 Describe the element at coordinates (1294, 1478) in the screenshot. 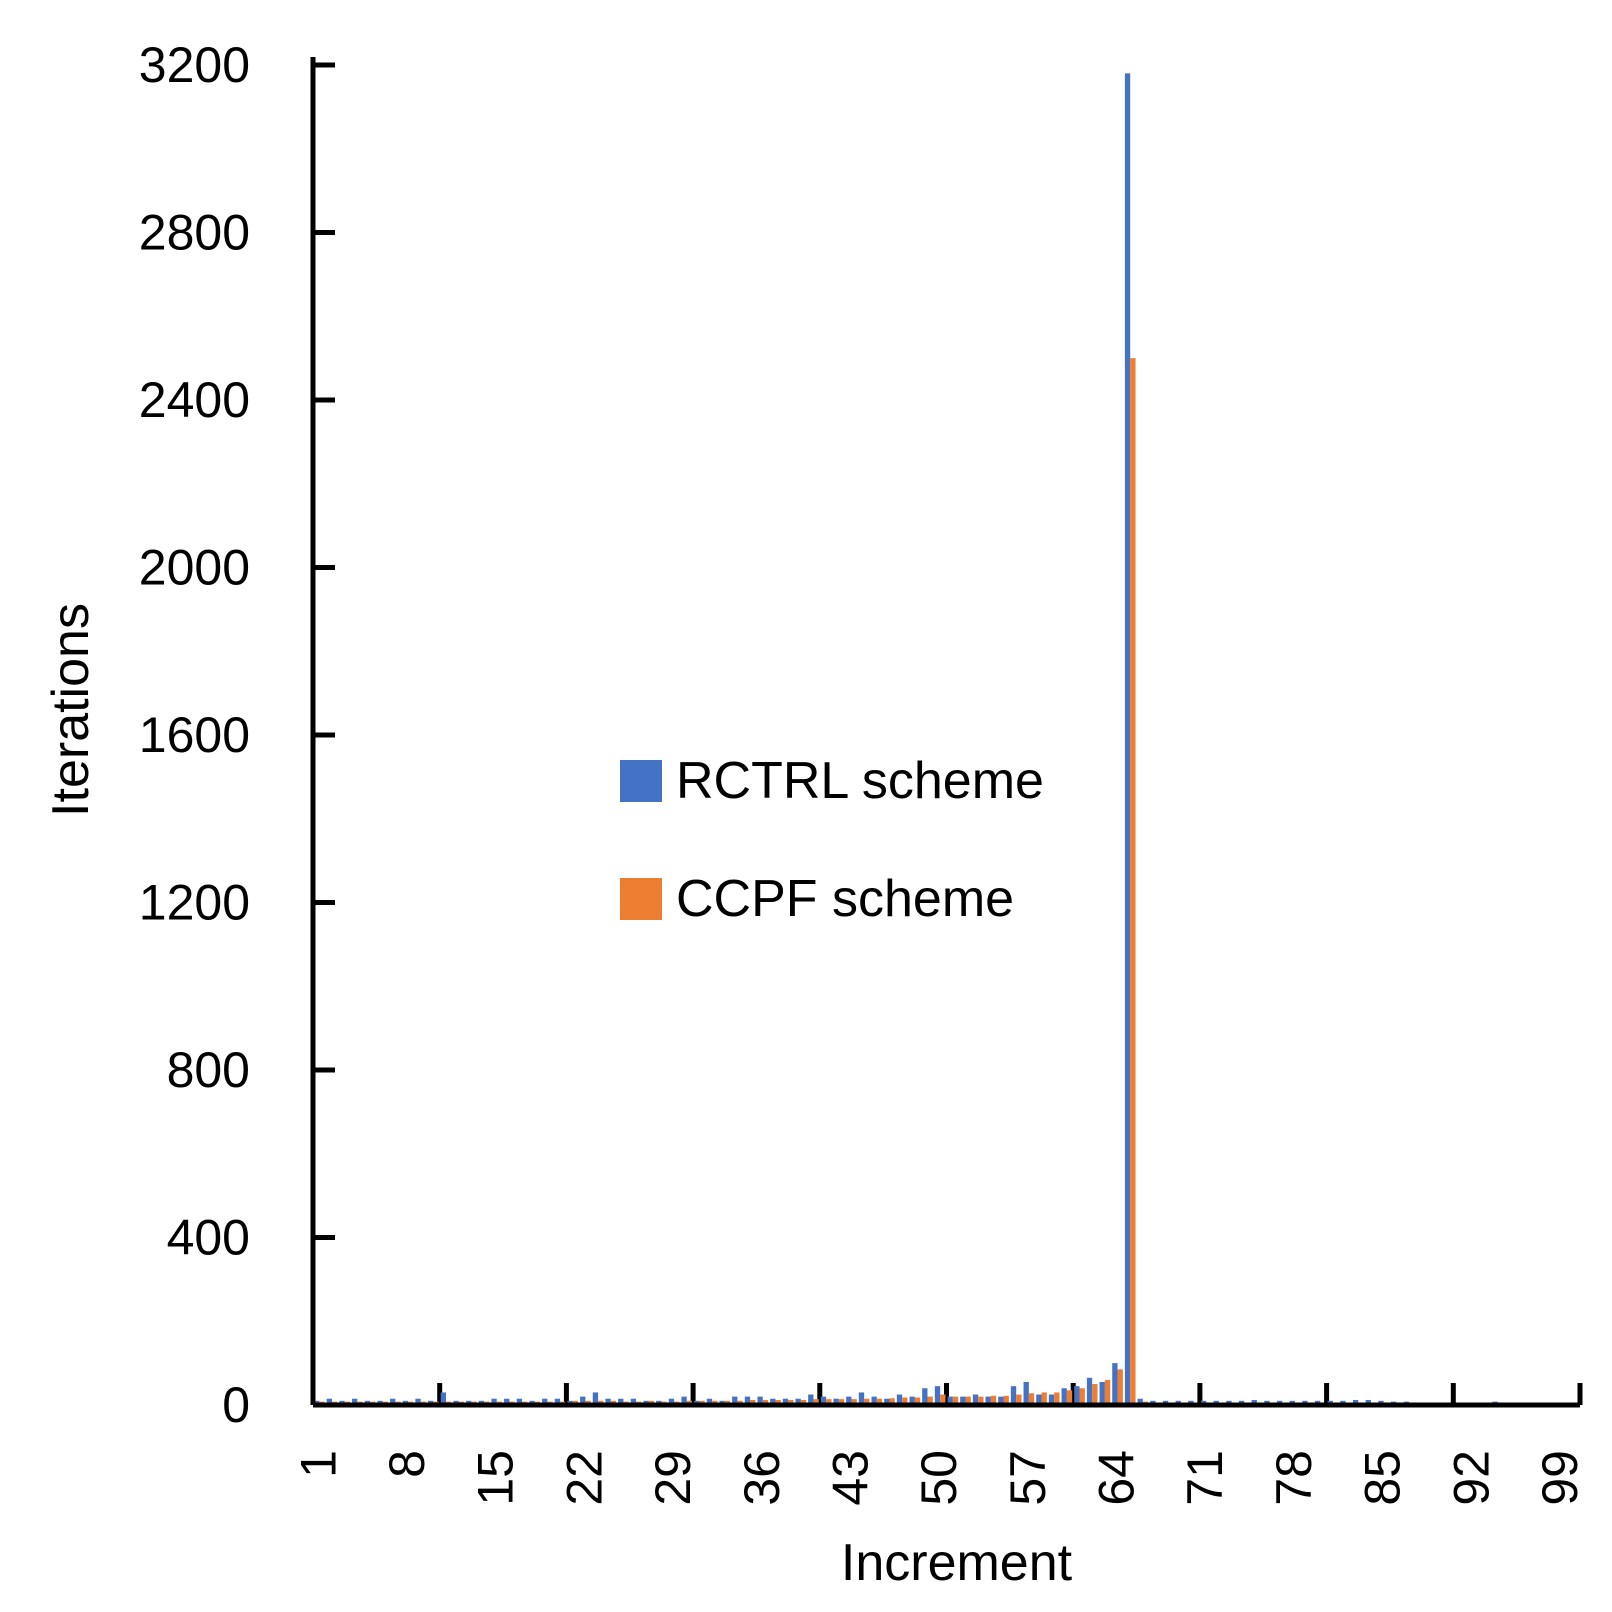

I see `x-tick-label: 78` at that location.